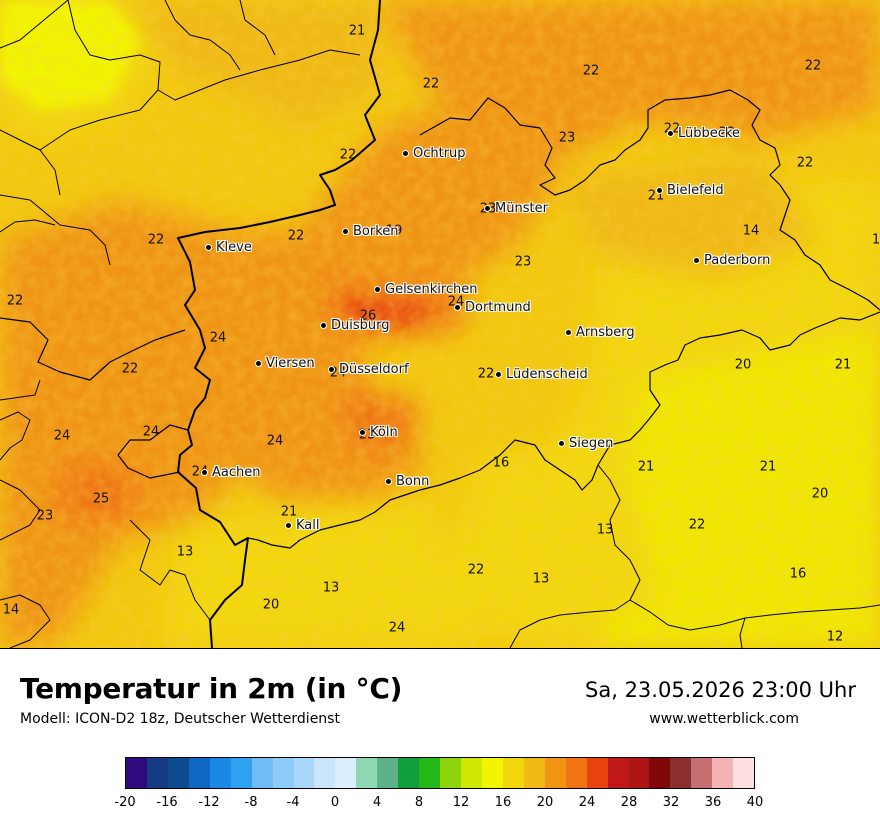  Describe the element at coordinates (709, 133) in the screenshot. I see `city-label: Lübbecke` at that location.